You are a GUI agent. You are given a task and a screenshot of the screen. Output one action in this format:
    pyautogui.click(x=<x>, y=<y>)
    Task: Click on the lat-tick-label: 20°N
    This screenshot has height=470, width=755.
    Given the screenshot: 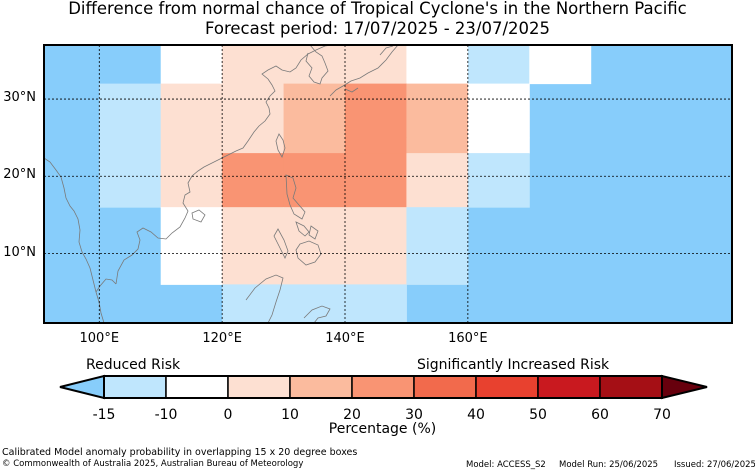 What is the action you would take?
    pyautogui.click(x=19, y=175)
    